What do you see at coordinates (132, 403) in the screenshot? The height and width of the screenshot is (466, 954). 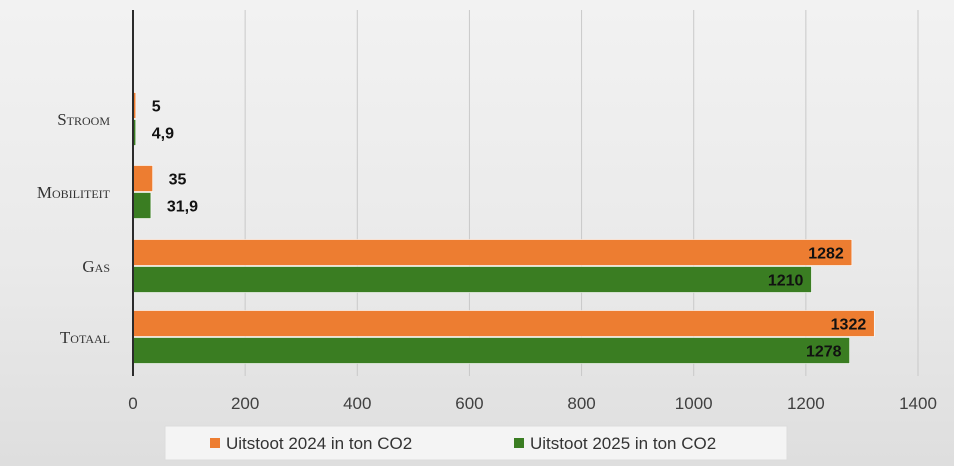 I see `tick-label: 0` at bounding box center [132, 403].